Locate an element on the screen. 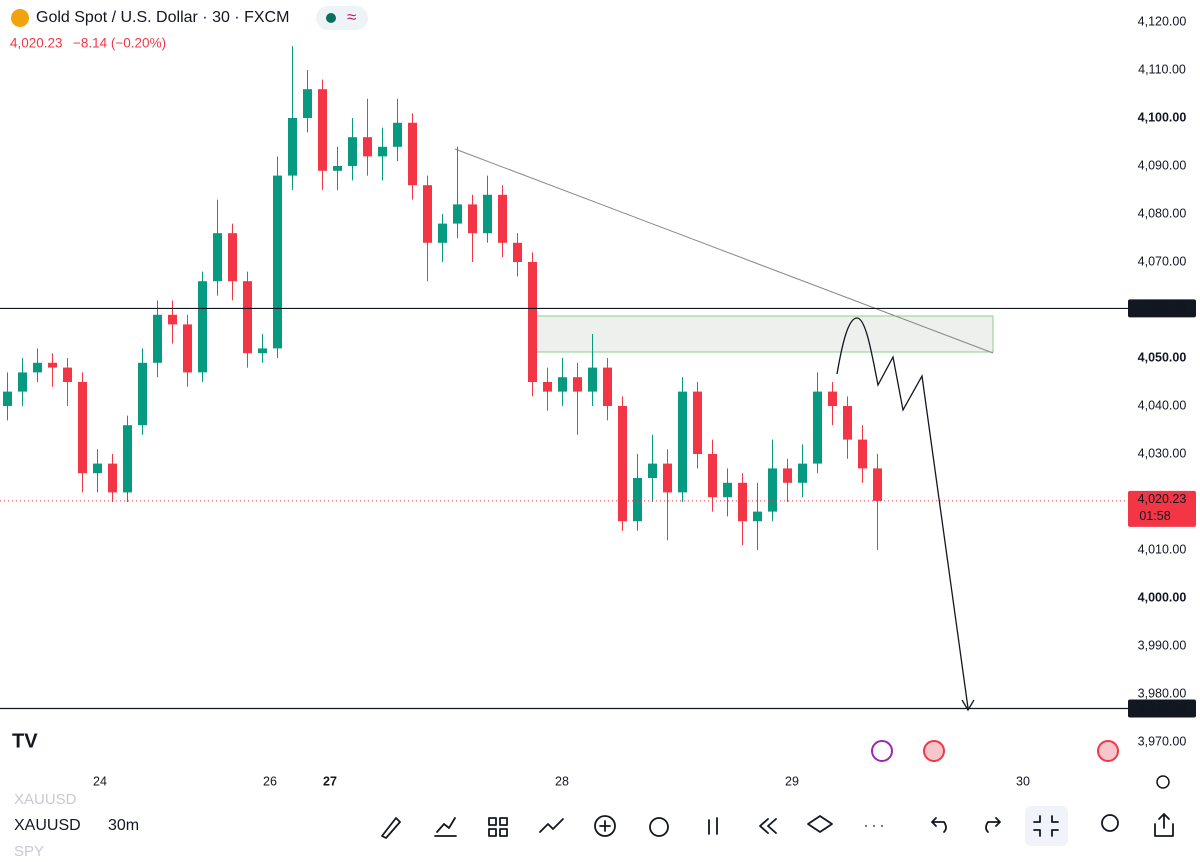 This screenshot has height=862, width=1200. x-tick-label: 28 is located at coordinates (562, 781).